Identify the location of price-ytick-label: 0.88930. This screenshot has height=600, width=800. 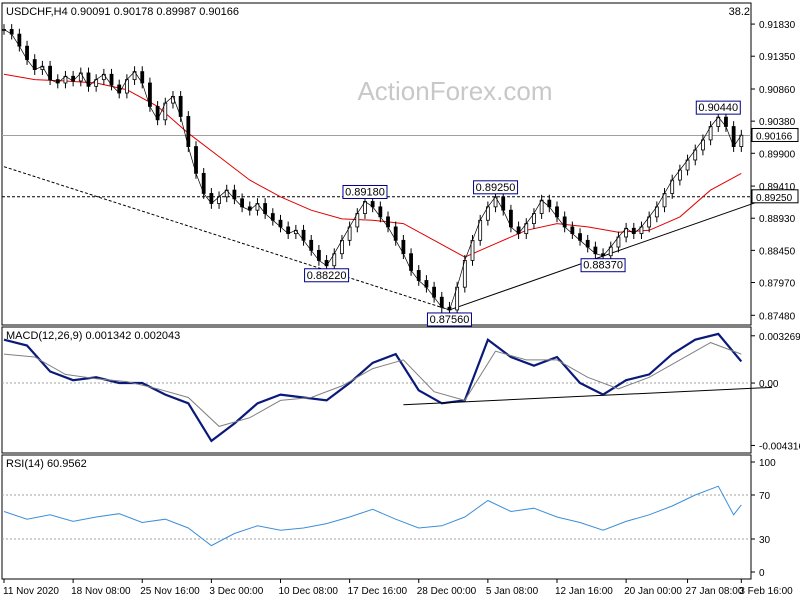
(777, 219).